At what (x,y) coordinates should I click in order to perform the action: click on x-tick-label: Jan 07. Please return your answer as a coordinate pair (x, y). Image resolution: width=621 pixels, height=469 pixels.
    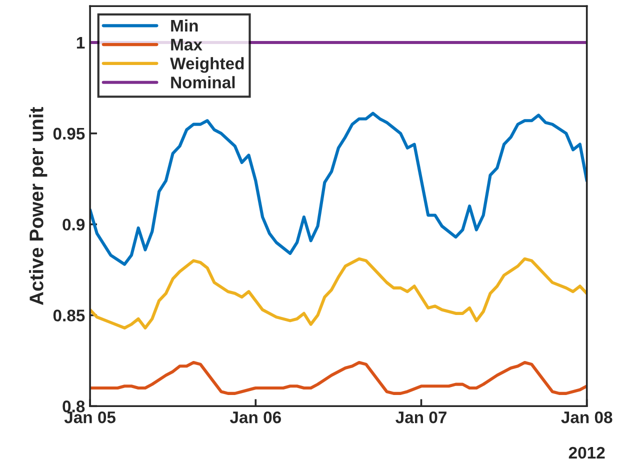
    Looking at the image, I should click on (421, 417).